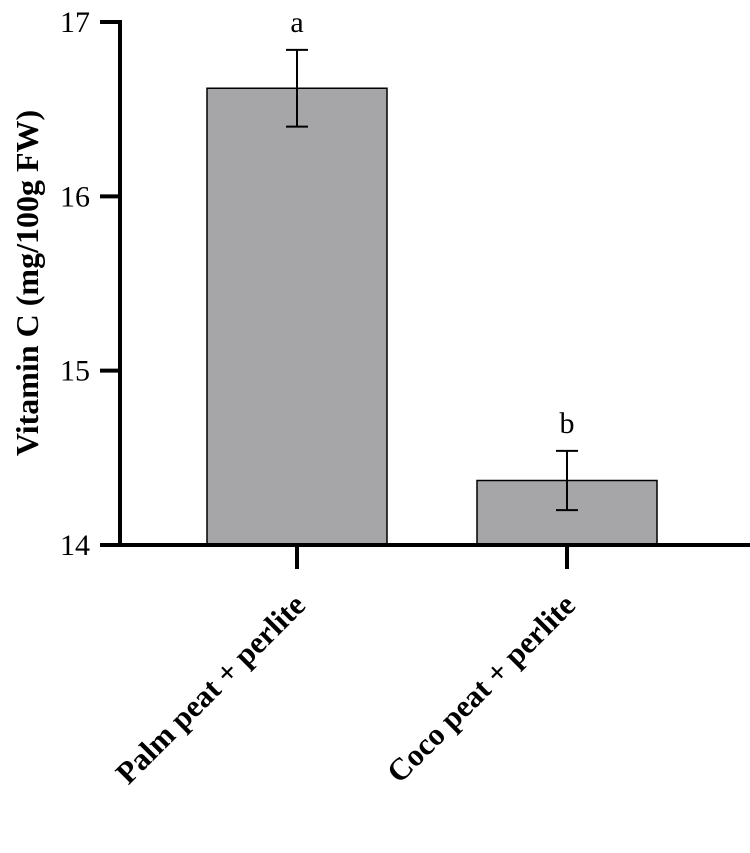  Describe the element at coordinates (481, 688) in the screenshot. I see `x-tick-label-2: Coco peat + perlite` at that location.